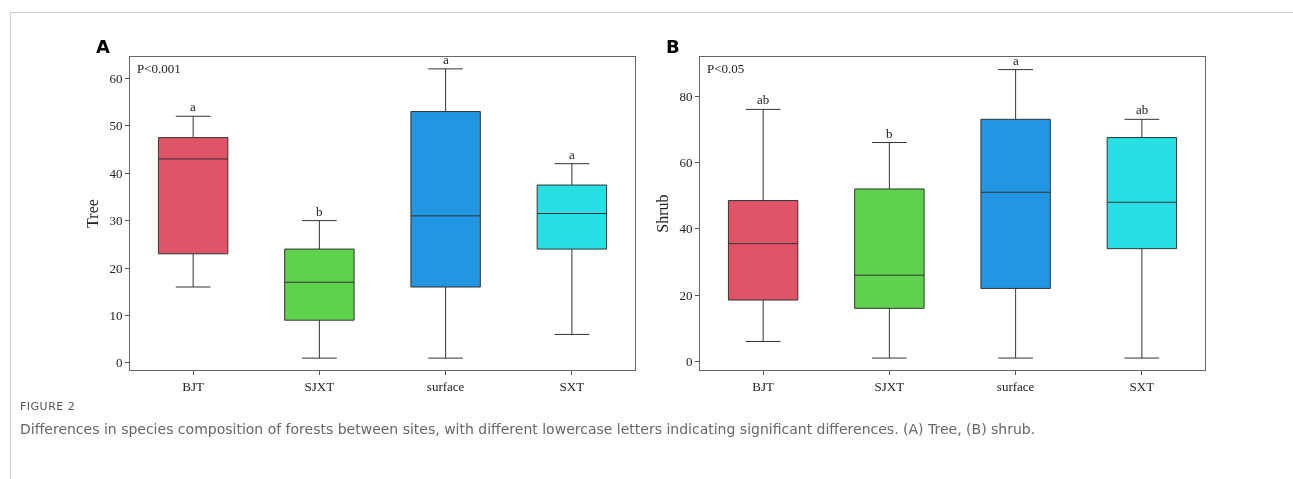 Image resolution: width=1293 pixels, height=479 pixels. Describe the element at coordinates (48, 406) in the screenshot. I see `caption: FIGURE 2` at that location.